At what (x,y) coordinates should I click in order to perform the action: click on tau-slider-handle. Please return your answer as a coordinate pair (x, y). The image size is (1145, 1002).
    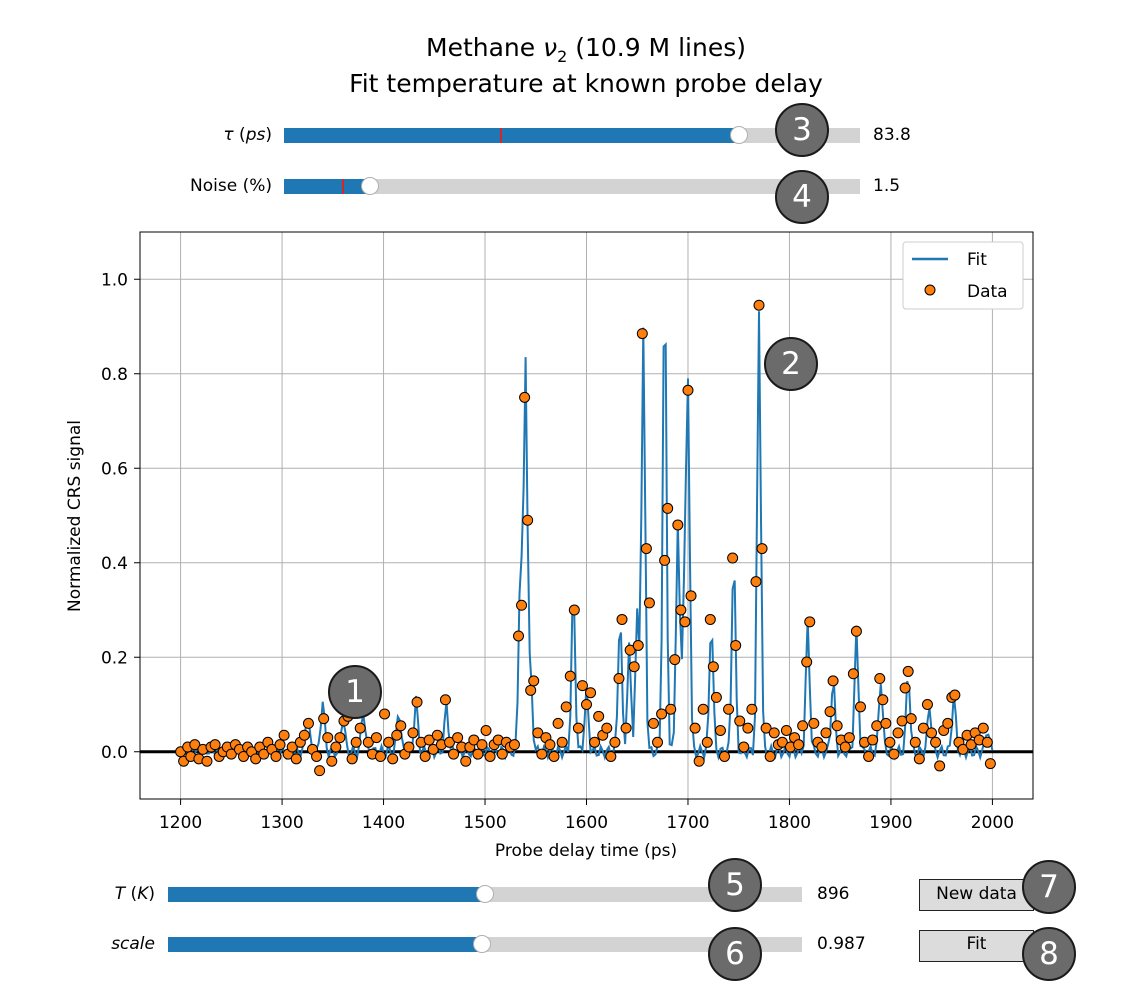
    Looking at the image, I should click on (739, 135).